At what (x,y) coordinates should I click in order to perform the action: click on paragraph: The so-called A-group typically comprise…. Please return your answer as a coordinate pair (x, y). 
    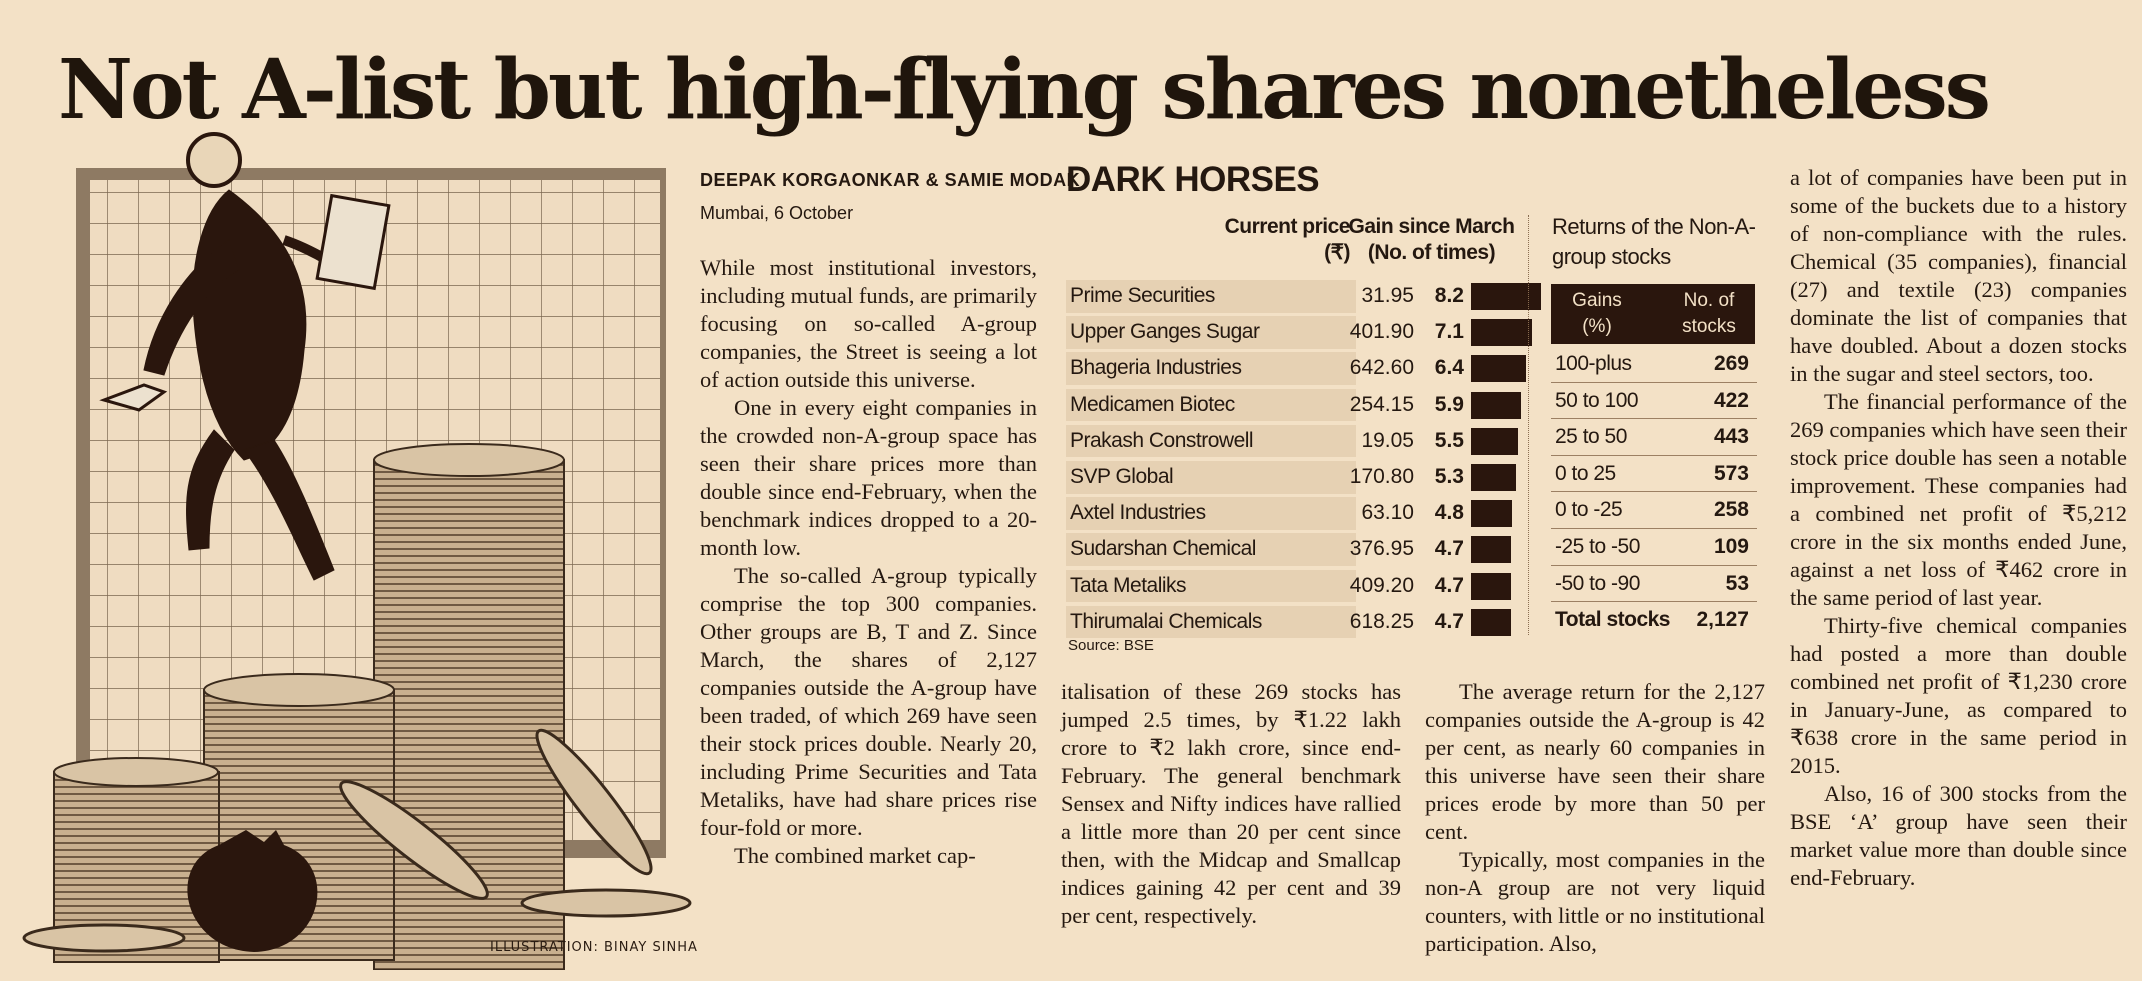
    Looking at the image, I should click on (868, 701).